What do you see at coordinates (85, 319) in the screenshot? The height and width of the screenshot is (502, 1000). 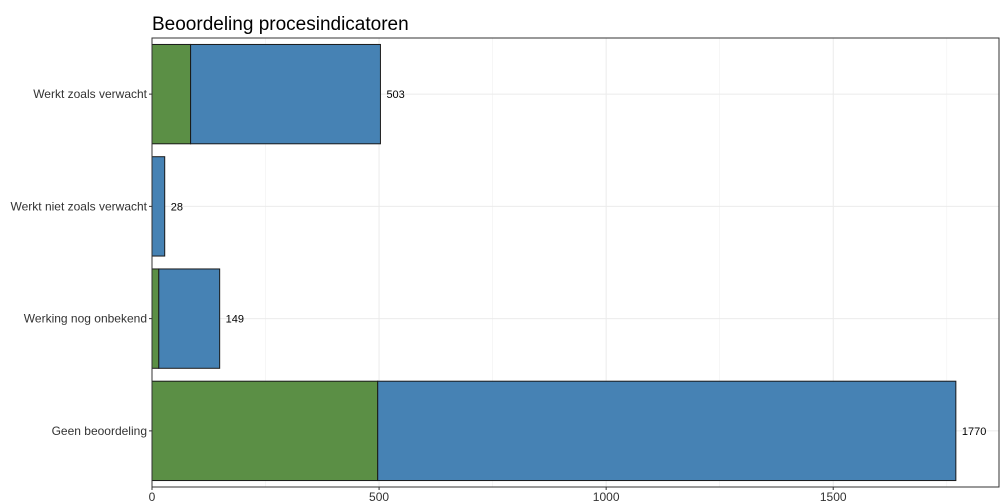 I see `category-label: Werking nog onbekend` at bounding box center [85, 319].